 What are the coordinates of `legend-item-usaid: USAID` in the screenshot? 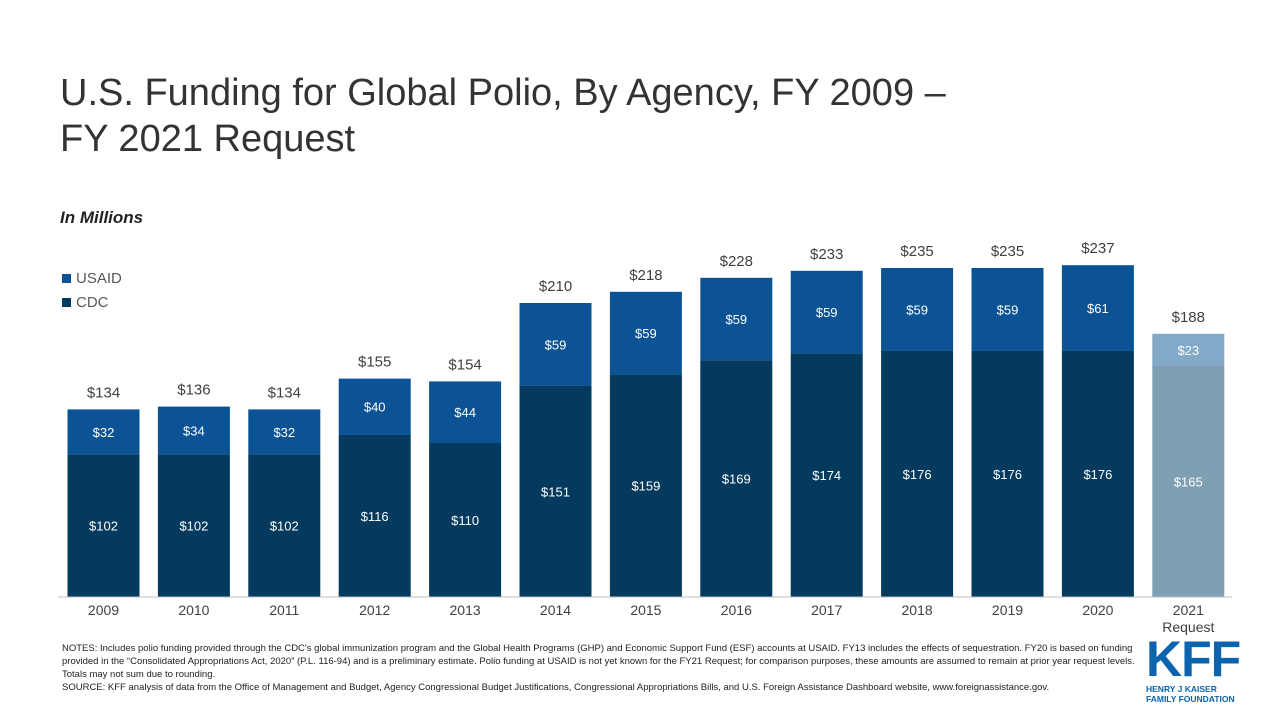 It's located at (92, 278).